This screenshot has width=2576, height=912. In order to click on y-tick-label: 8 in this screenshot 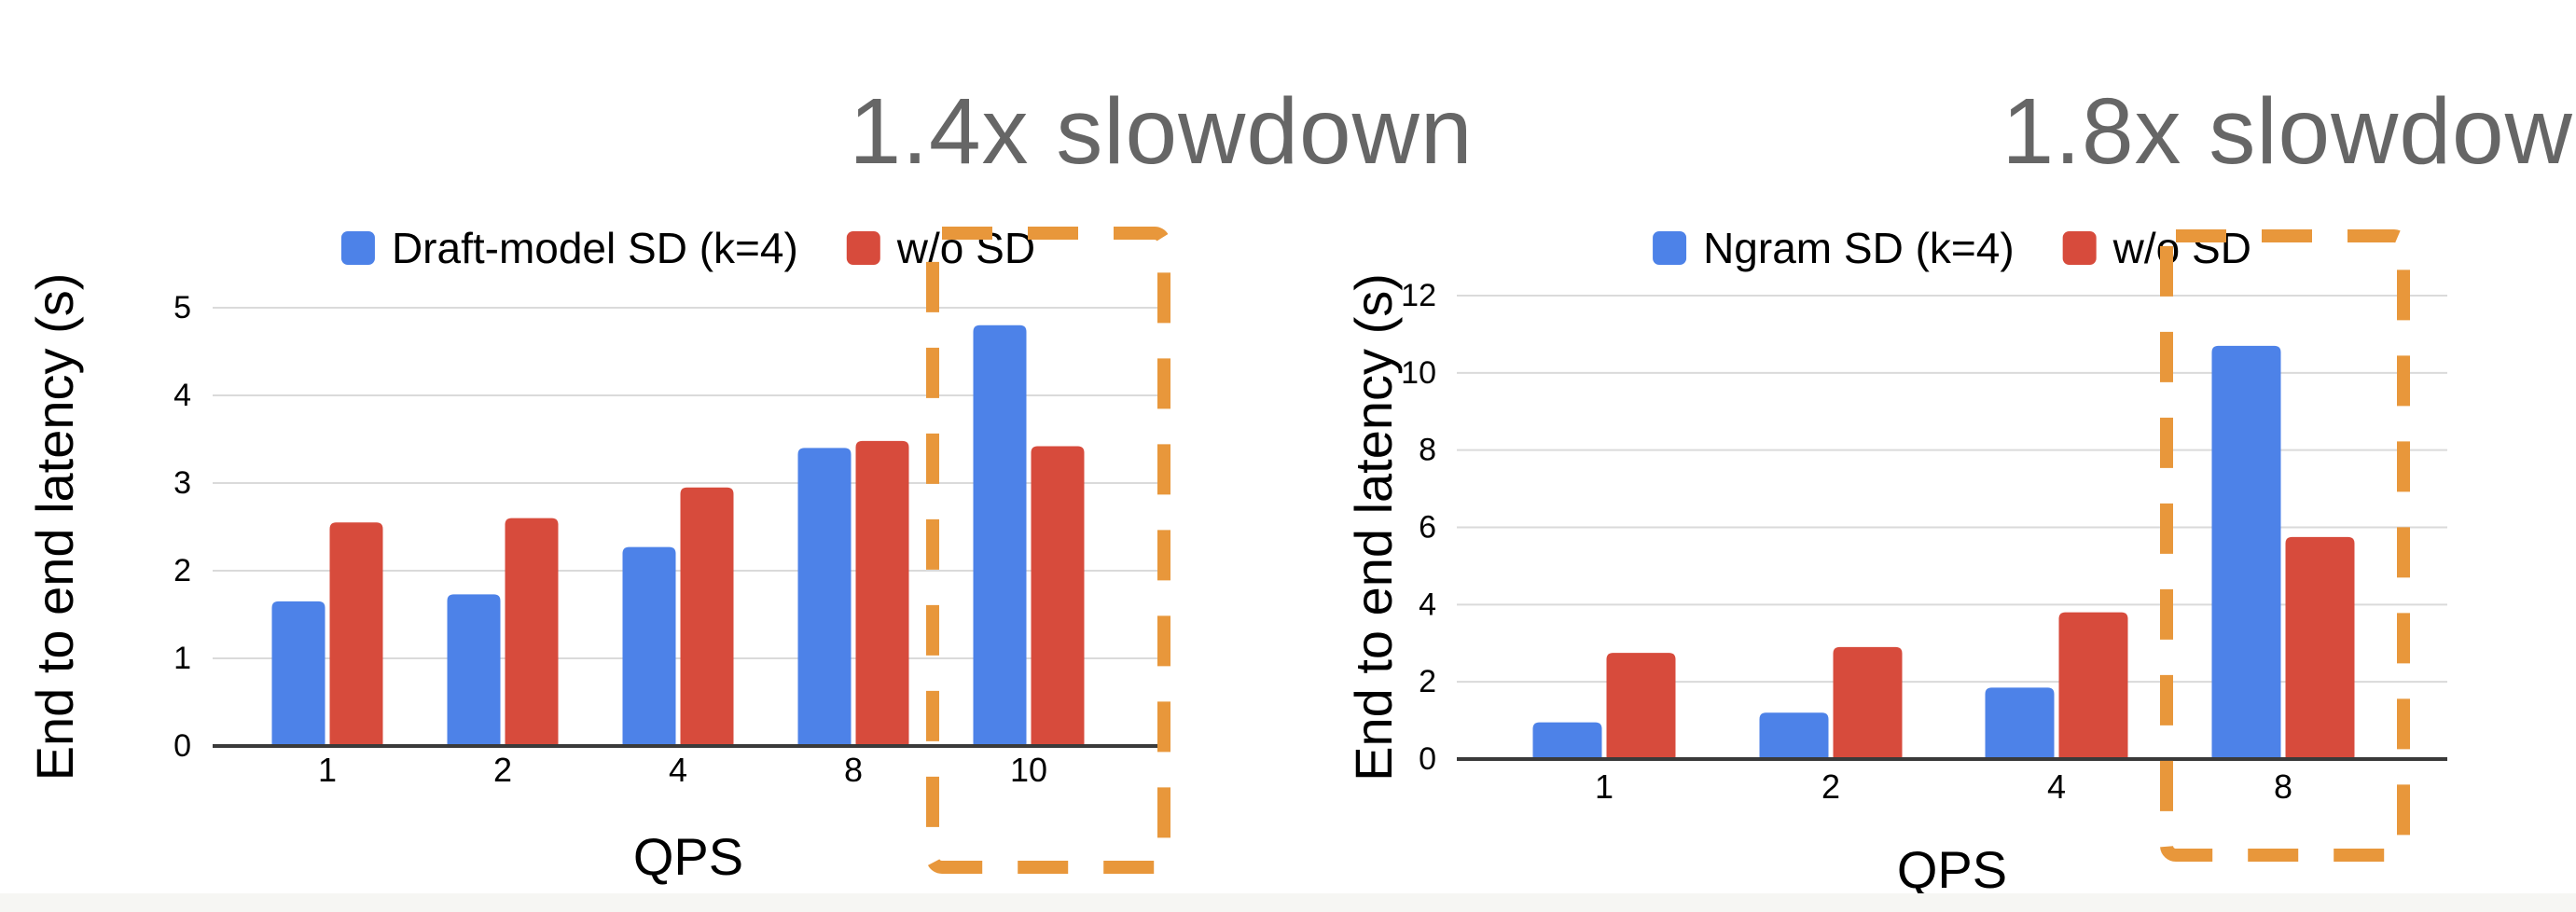, I will do `click(1427, 450)`.